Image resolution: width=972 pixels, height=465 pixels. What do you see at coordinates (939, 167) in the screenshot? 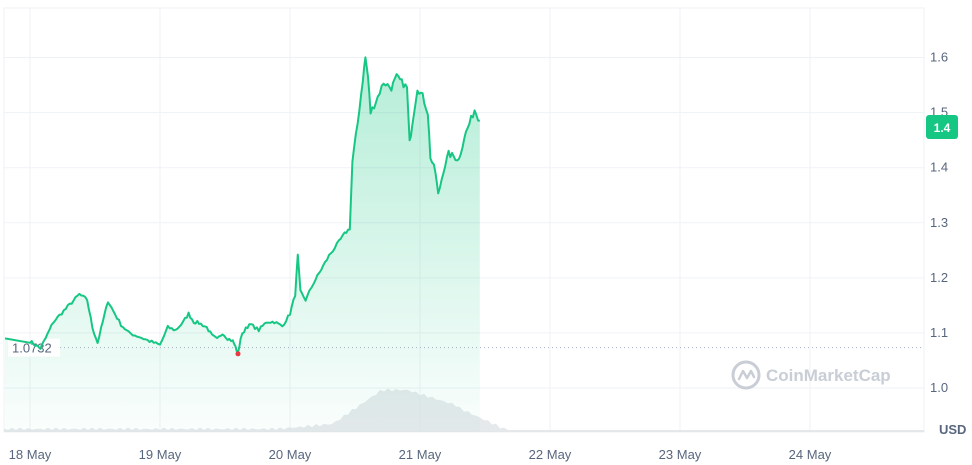
I see `y-tick-label: 1.4` at bounding box center [939, 167].